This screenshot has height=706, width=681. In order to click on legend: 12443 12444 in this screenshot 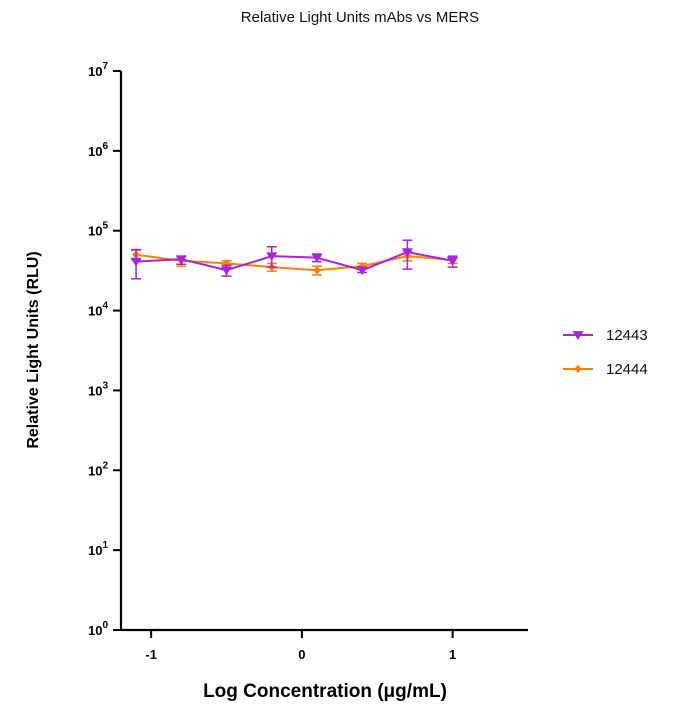, I will do `click(605, 352)`.